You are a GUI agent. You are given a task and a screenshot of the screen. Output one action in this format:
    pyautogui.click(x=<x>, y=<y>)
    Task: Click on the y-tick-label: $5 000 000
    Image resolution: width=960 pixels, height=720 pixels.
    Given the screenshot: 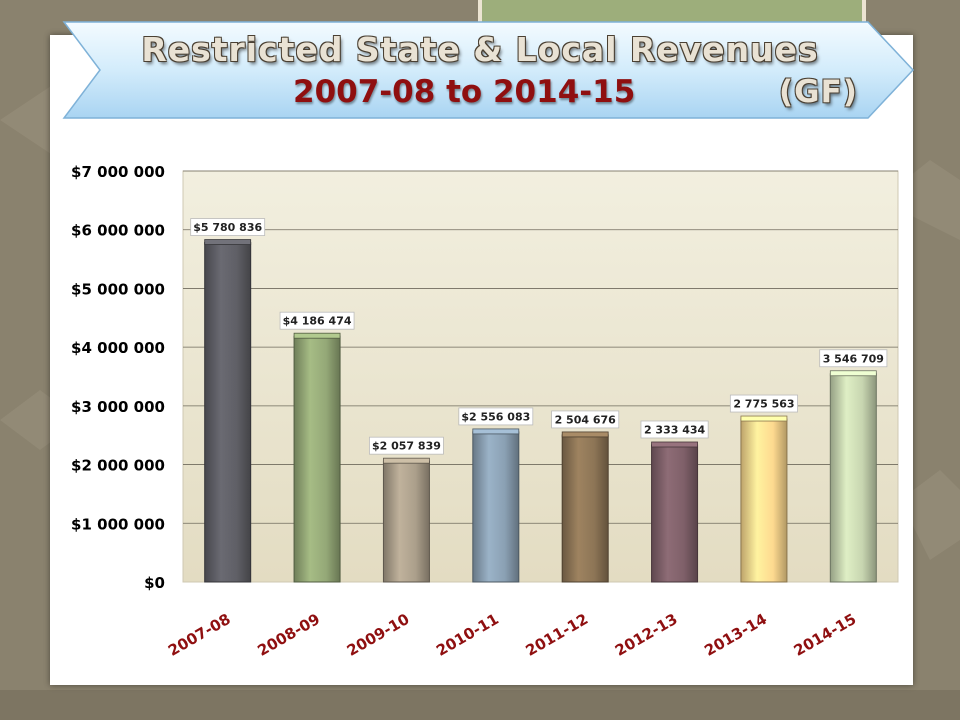 What is the action you would take?
    pyautogui.click(x=118, y=289)
    